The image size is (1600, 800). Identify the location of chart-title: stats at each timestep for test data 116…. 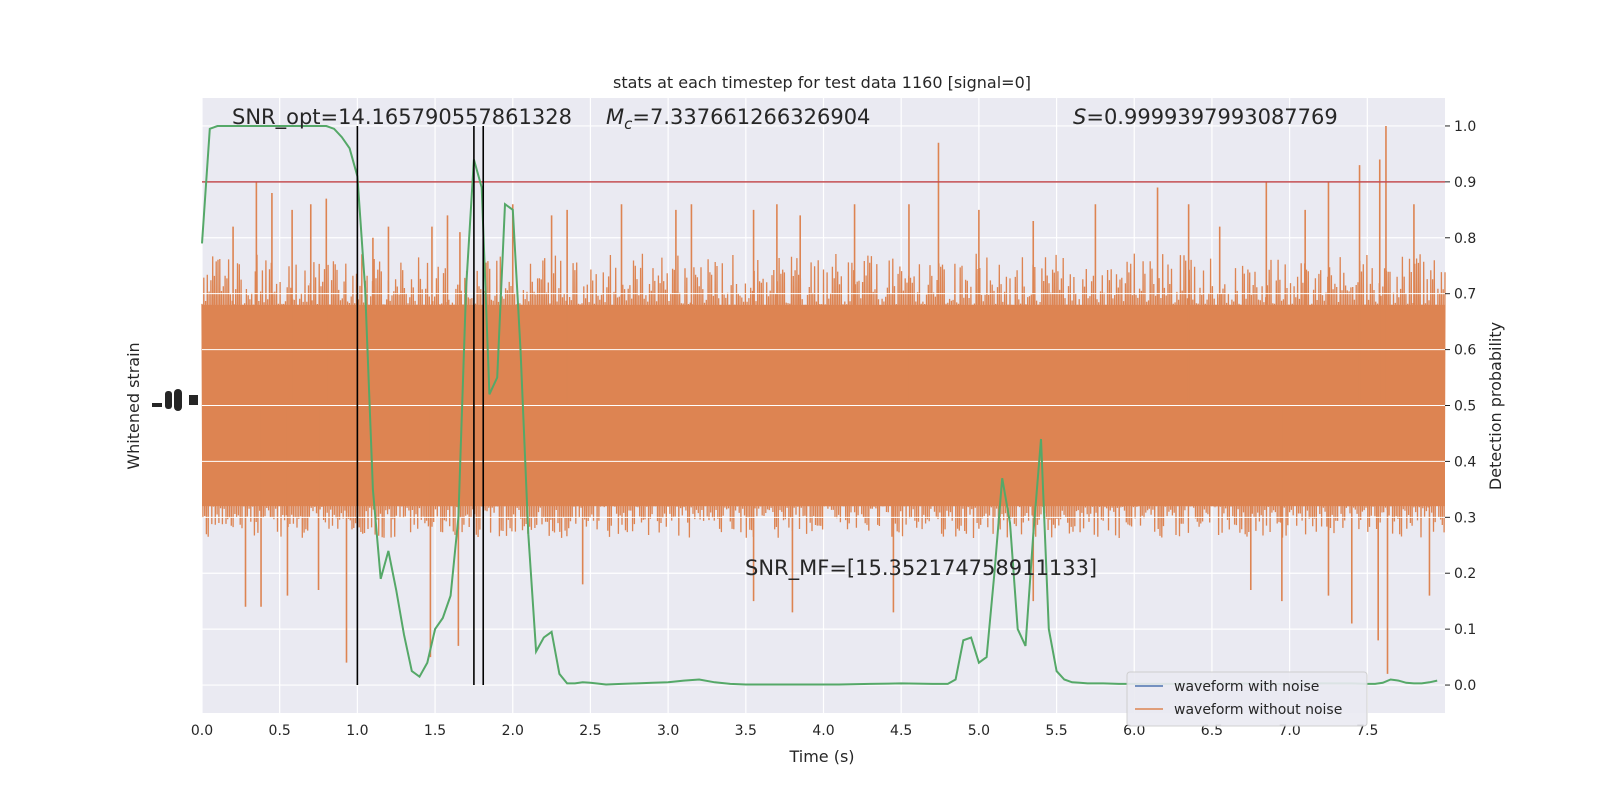
(822, 82).